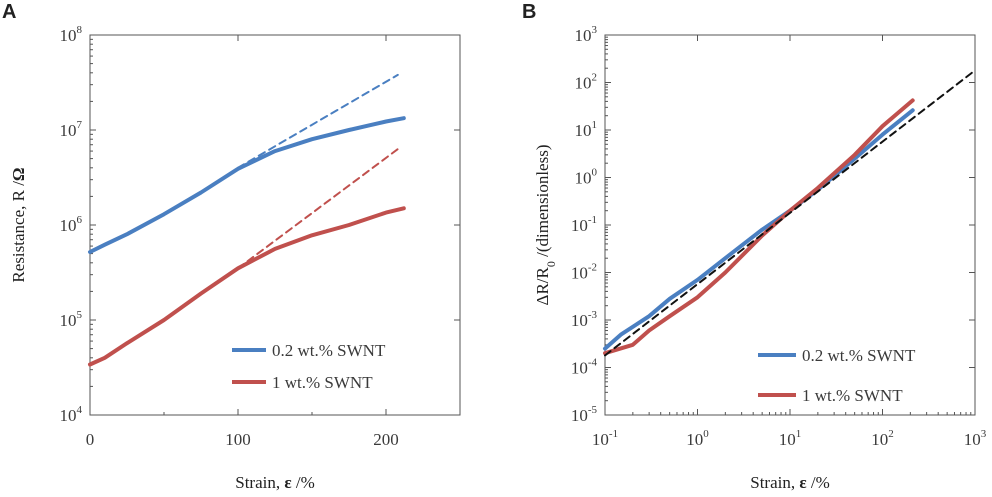 This screenshot has height=497, width=992. What do you see at coordinates (852, 395) in the screenshot?
I see `panel-b-legend-label-1: 1 wt.% SWNT` at bounding box center [852, 395].